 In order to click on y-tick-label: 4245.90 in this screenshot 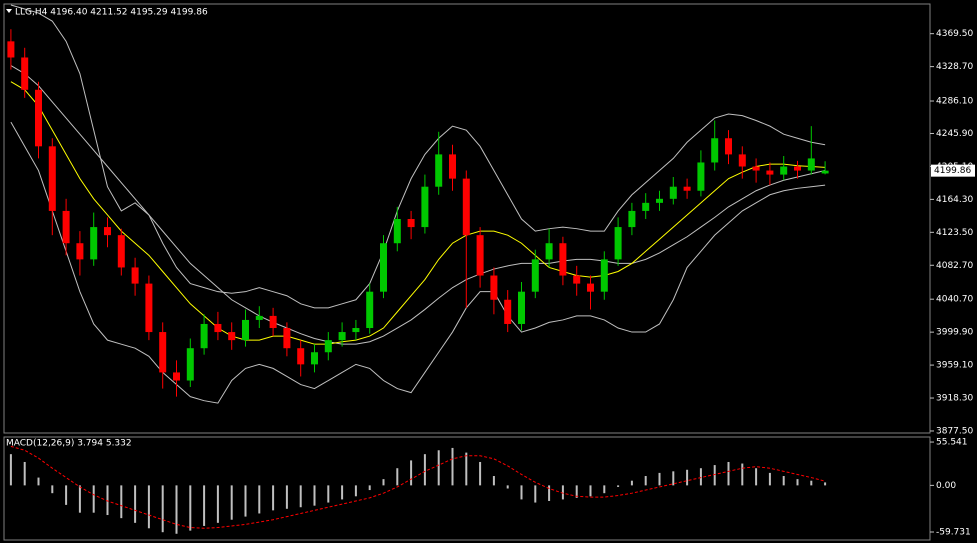, I will do `click(954, 134)`.